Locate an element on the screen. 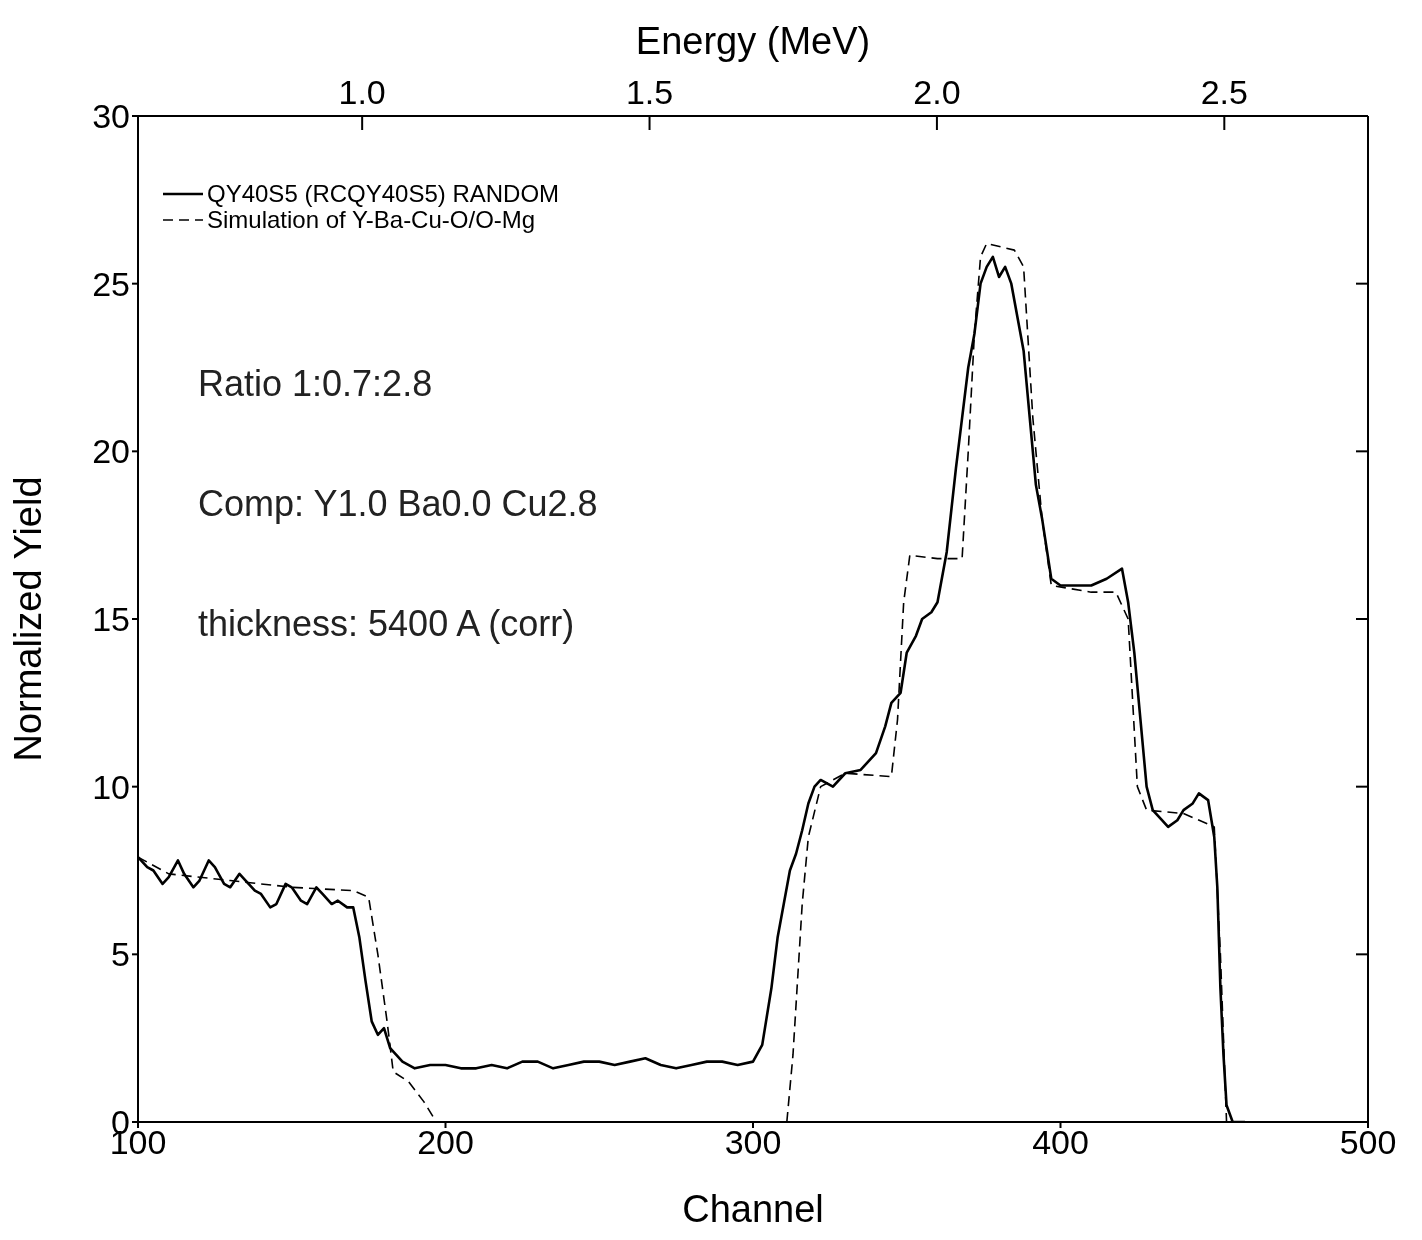 The height and width of the screenshot is (1240, 1422). y-tick-label: 15 is located at coordinates (111, 619).